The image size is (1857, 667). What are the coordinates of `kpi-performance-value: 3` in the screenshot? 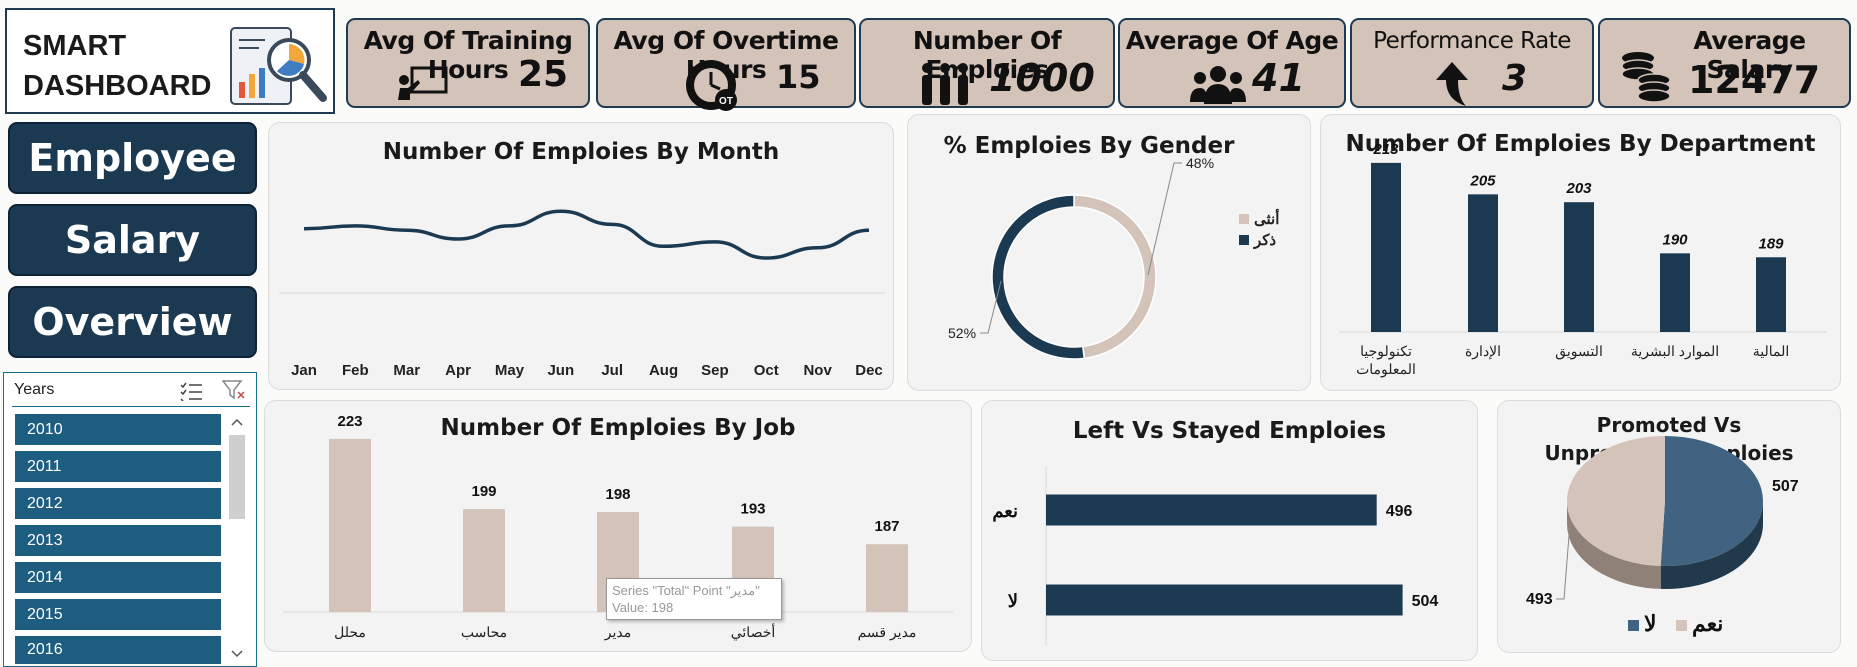 It's located at (1515, 78).